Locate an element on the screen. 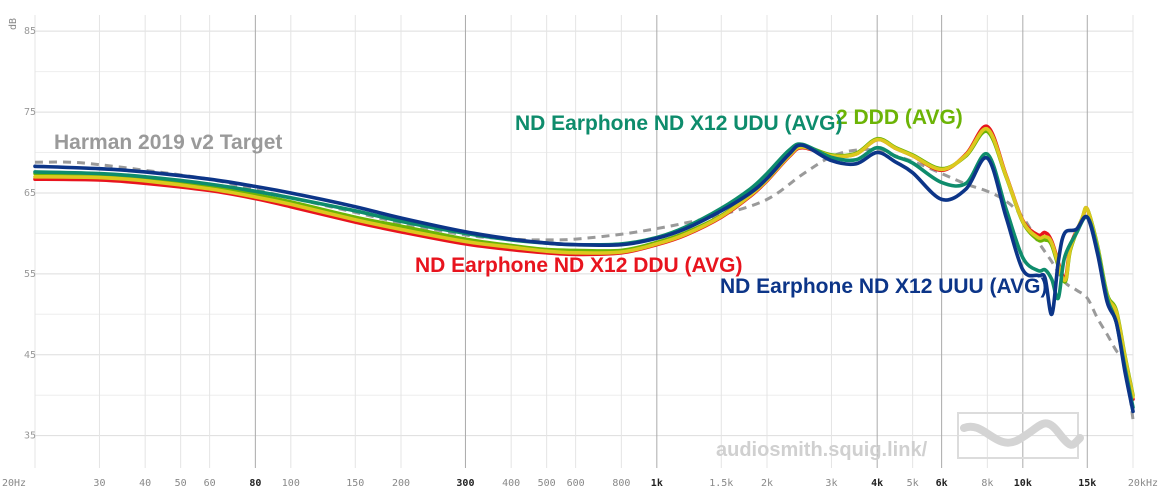  x-tick-label: 400 is located at coordinates (511, 483).